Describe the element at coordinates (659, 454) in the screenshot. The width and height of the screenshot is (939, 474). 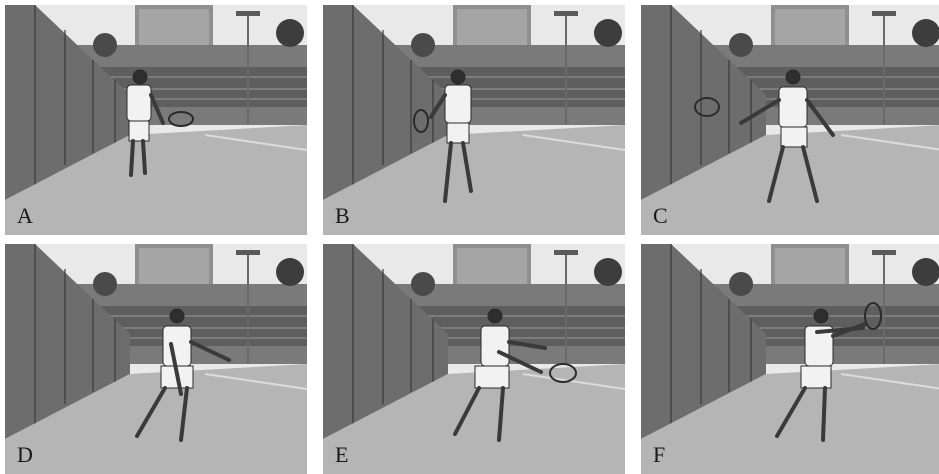
I see `panel-label: F` at that location.